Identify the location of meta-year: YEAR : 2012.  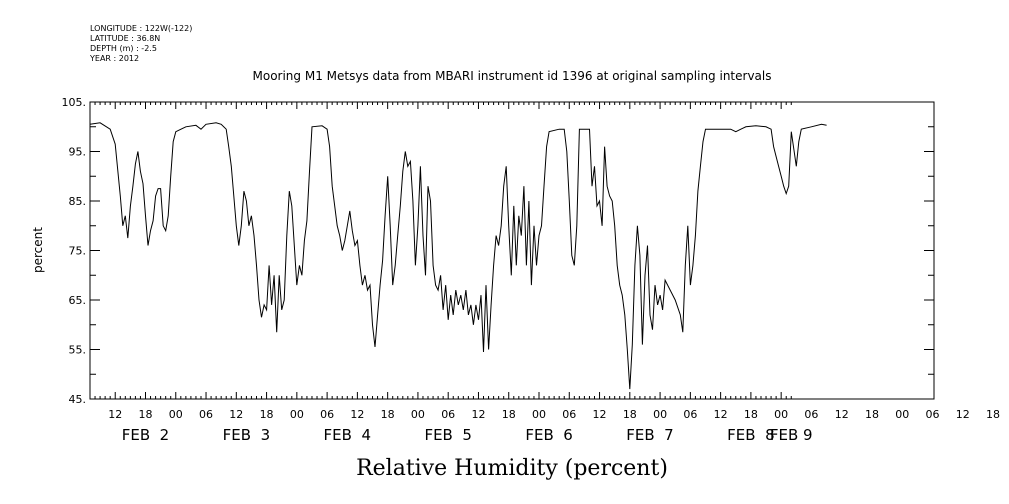
(114, 58).